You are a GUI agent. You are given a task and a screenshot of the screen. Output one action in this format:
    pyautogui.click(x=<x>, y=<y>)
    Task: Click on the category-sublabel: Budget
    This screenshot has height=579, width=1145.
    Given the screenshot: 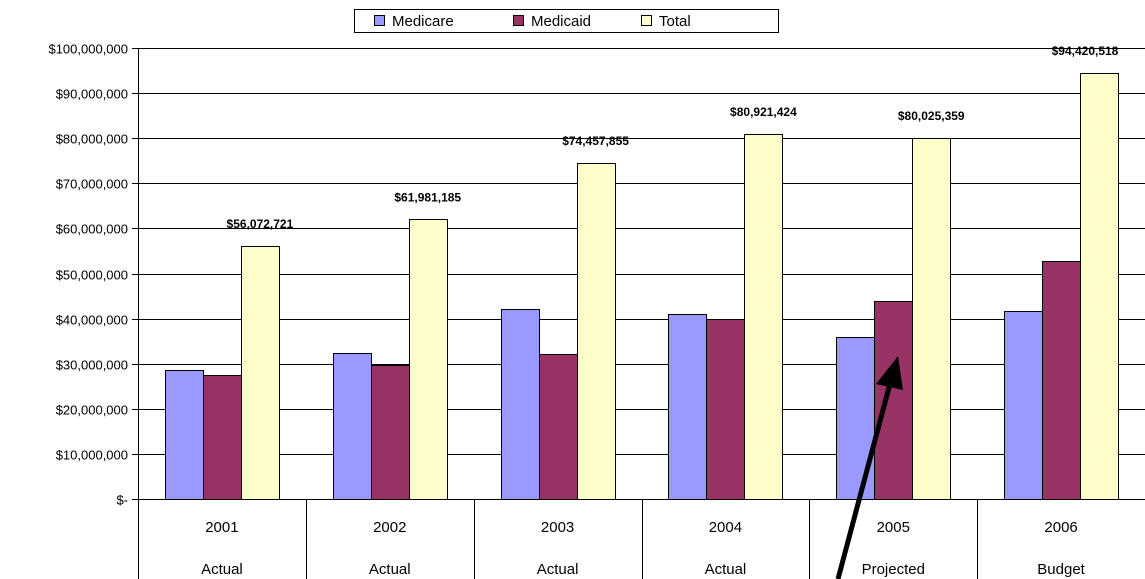 What is the action you would take?
    pyautogui.click(x=1061, y=569)
    